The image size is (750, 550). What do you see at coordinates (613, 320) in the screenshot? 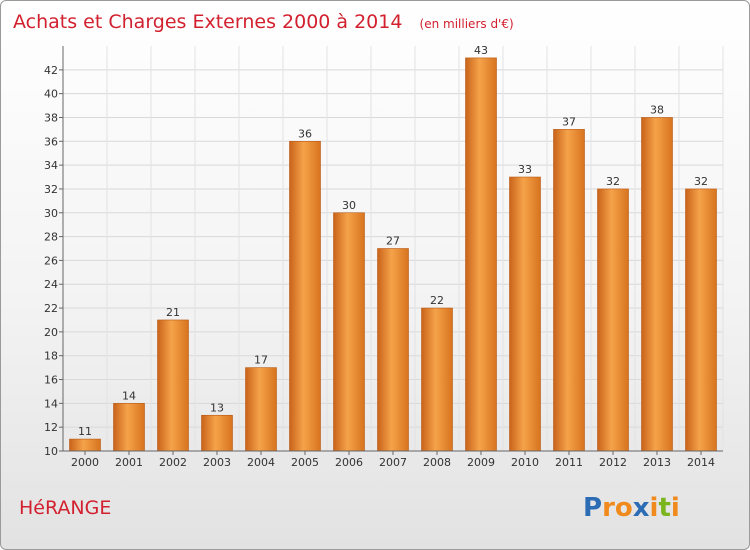
I see `bar-2012` at bounding box center [613, 320].